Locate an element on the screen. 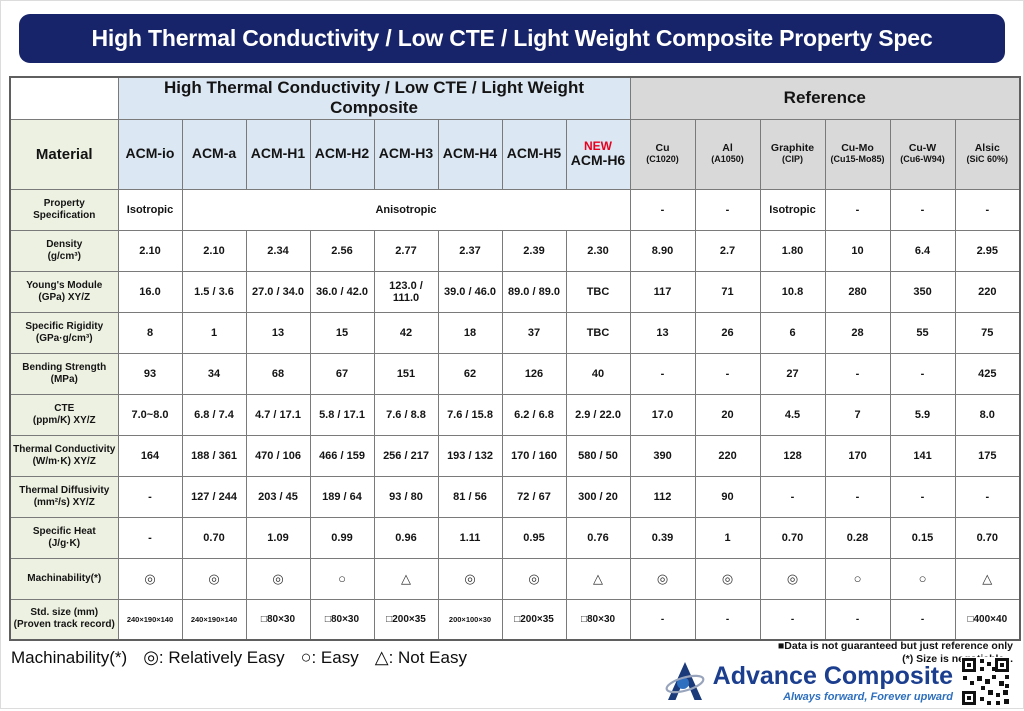  column-header-acm-io: ACM-io is located at coordinates (150, 154).